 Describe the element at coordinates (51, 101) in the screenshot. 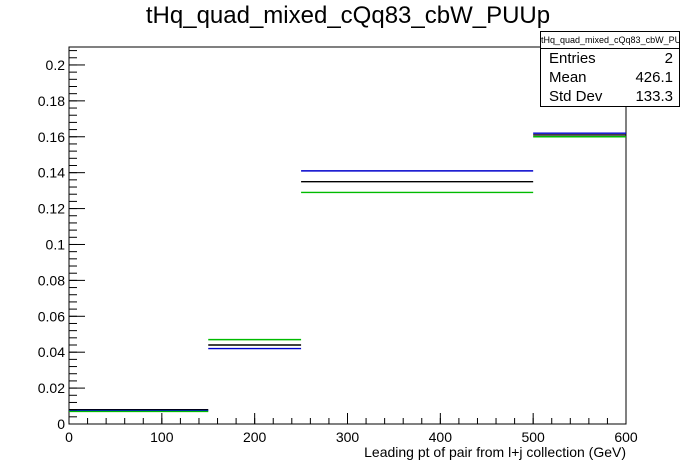

I see `y-tick-label: 0.18` at that location.